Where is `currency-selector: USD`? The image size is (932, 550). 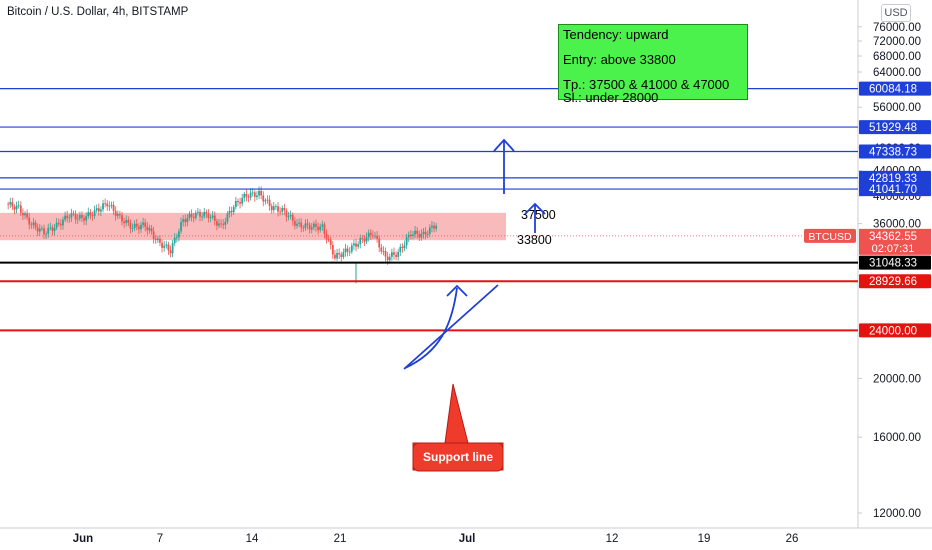 currency-selector: USD is located at coordinates (896, 13).